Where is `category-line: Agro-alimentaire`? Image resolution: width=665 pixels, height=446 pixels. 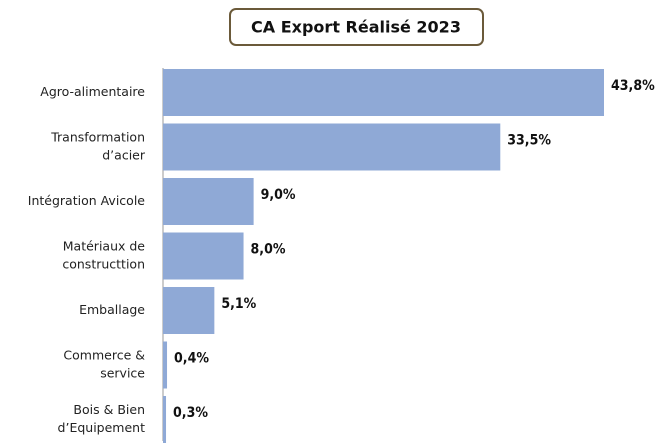 category-line: Agro-alimentaire is located at coordinates (92, 91).